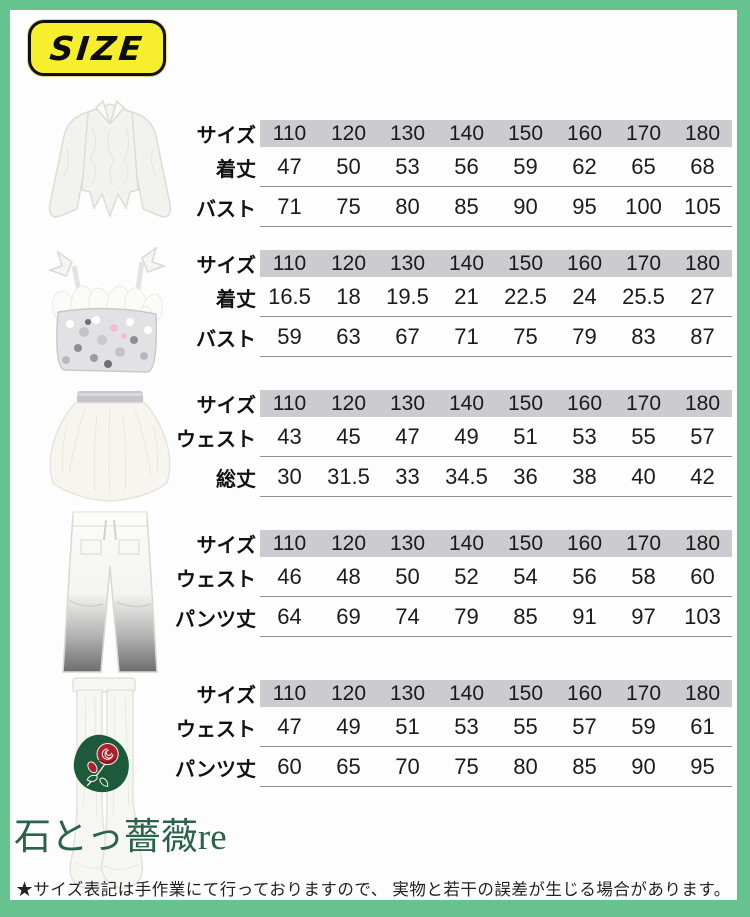 This screenshot has height=917, width=750. Describe the element at coordinates (289, 296) in the screenshot. I see `size-cell: 16.5` at that location.